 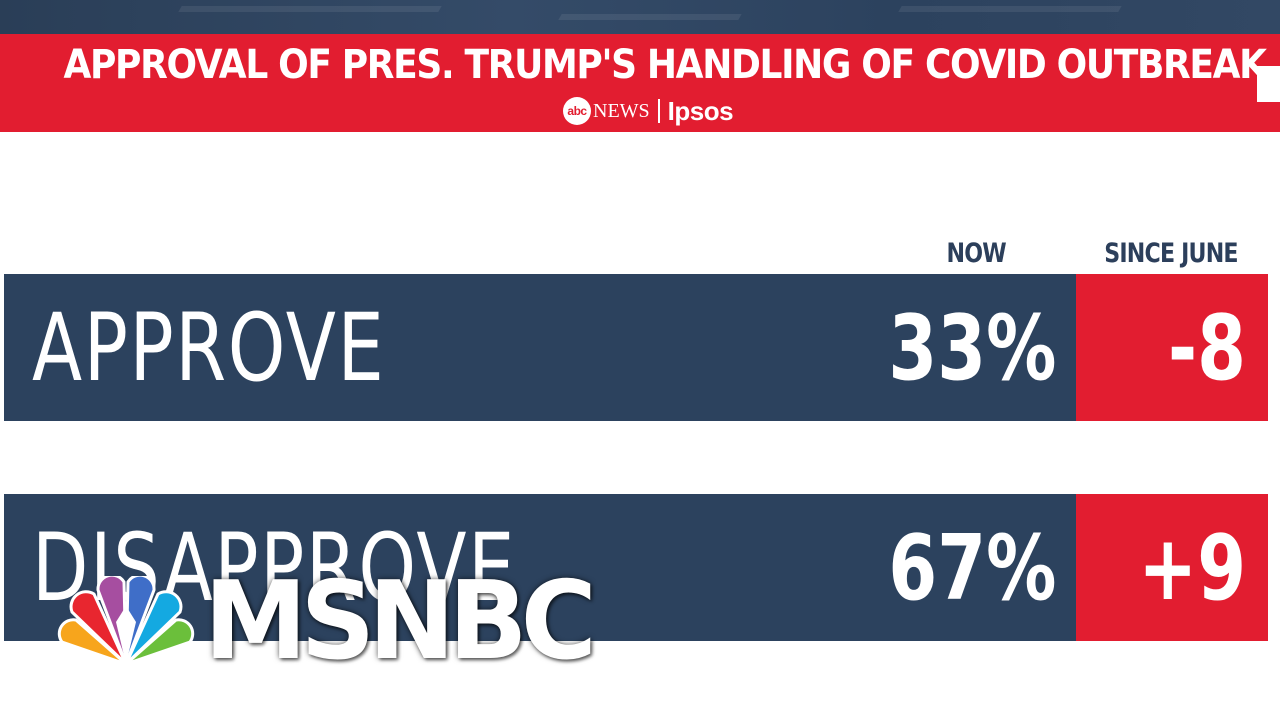 What do you see at coordinates (971, 568) in the screenshot?
I see `row-now-value: 67%` at bounding box center [971, 568].